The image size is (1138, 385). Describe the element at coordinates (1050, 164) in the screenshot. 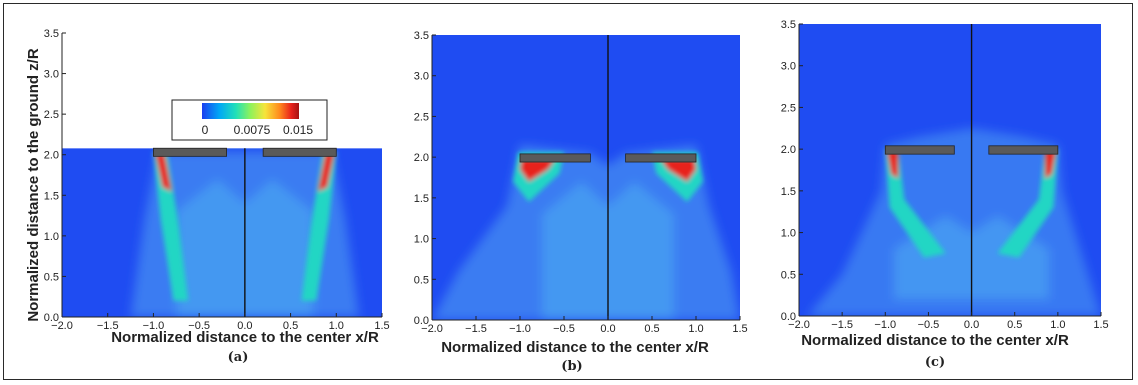

I see `panel-c-hot-right` at that location.